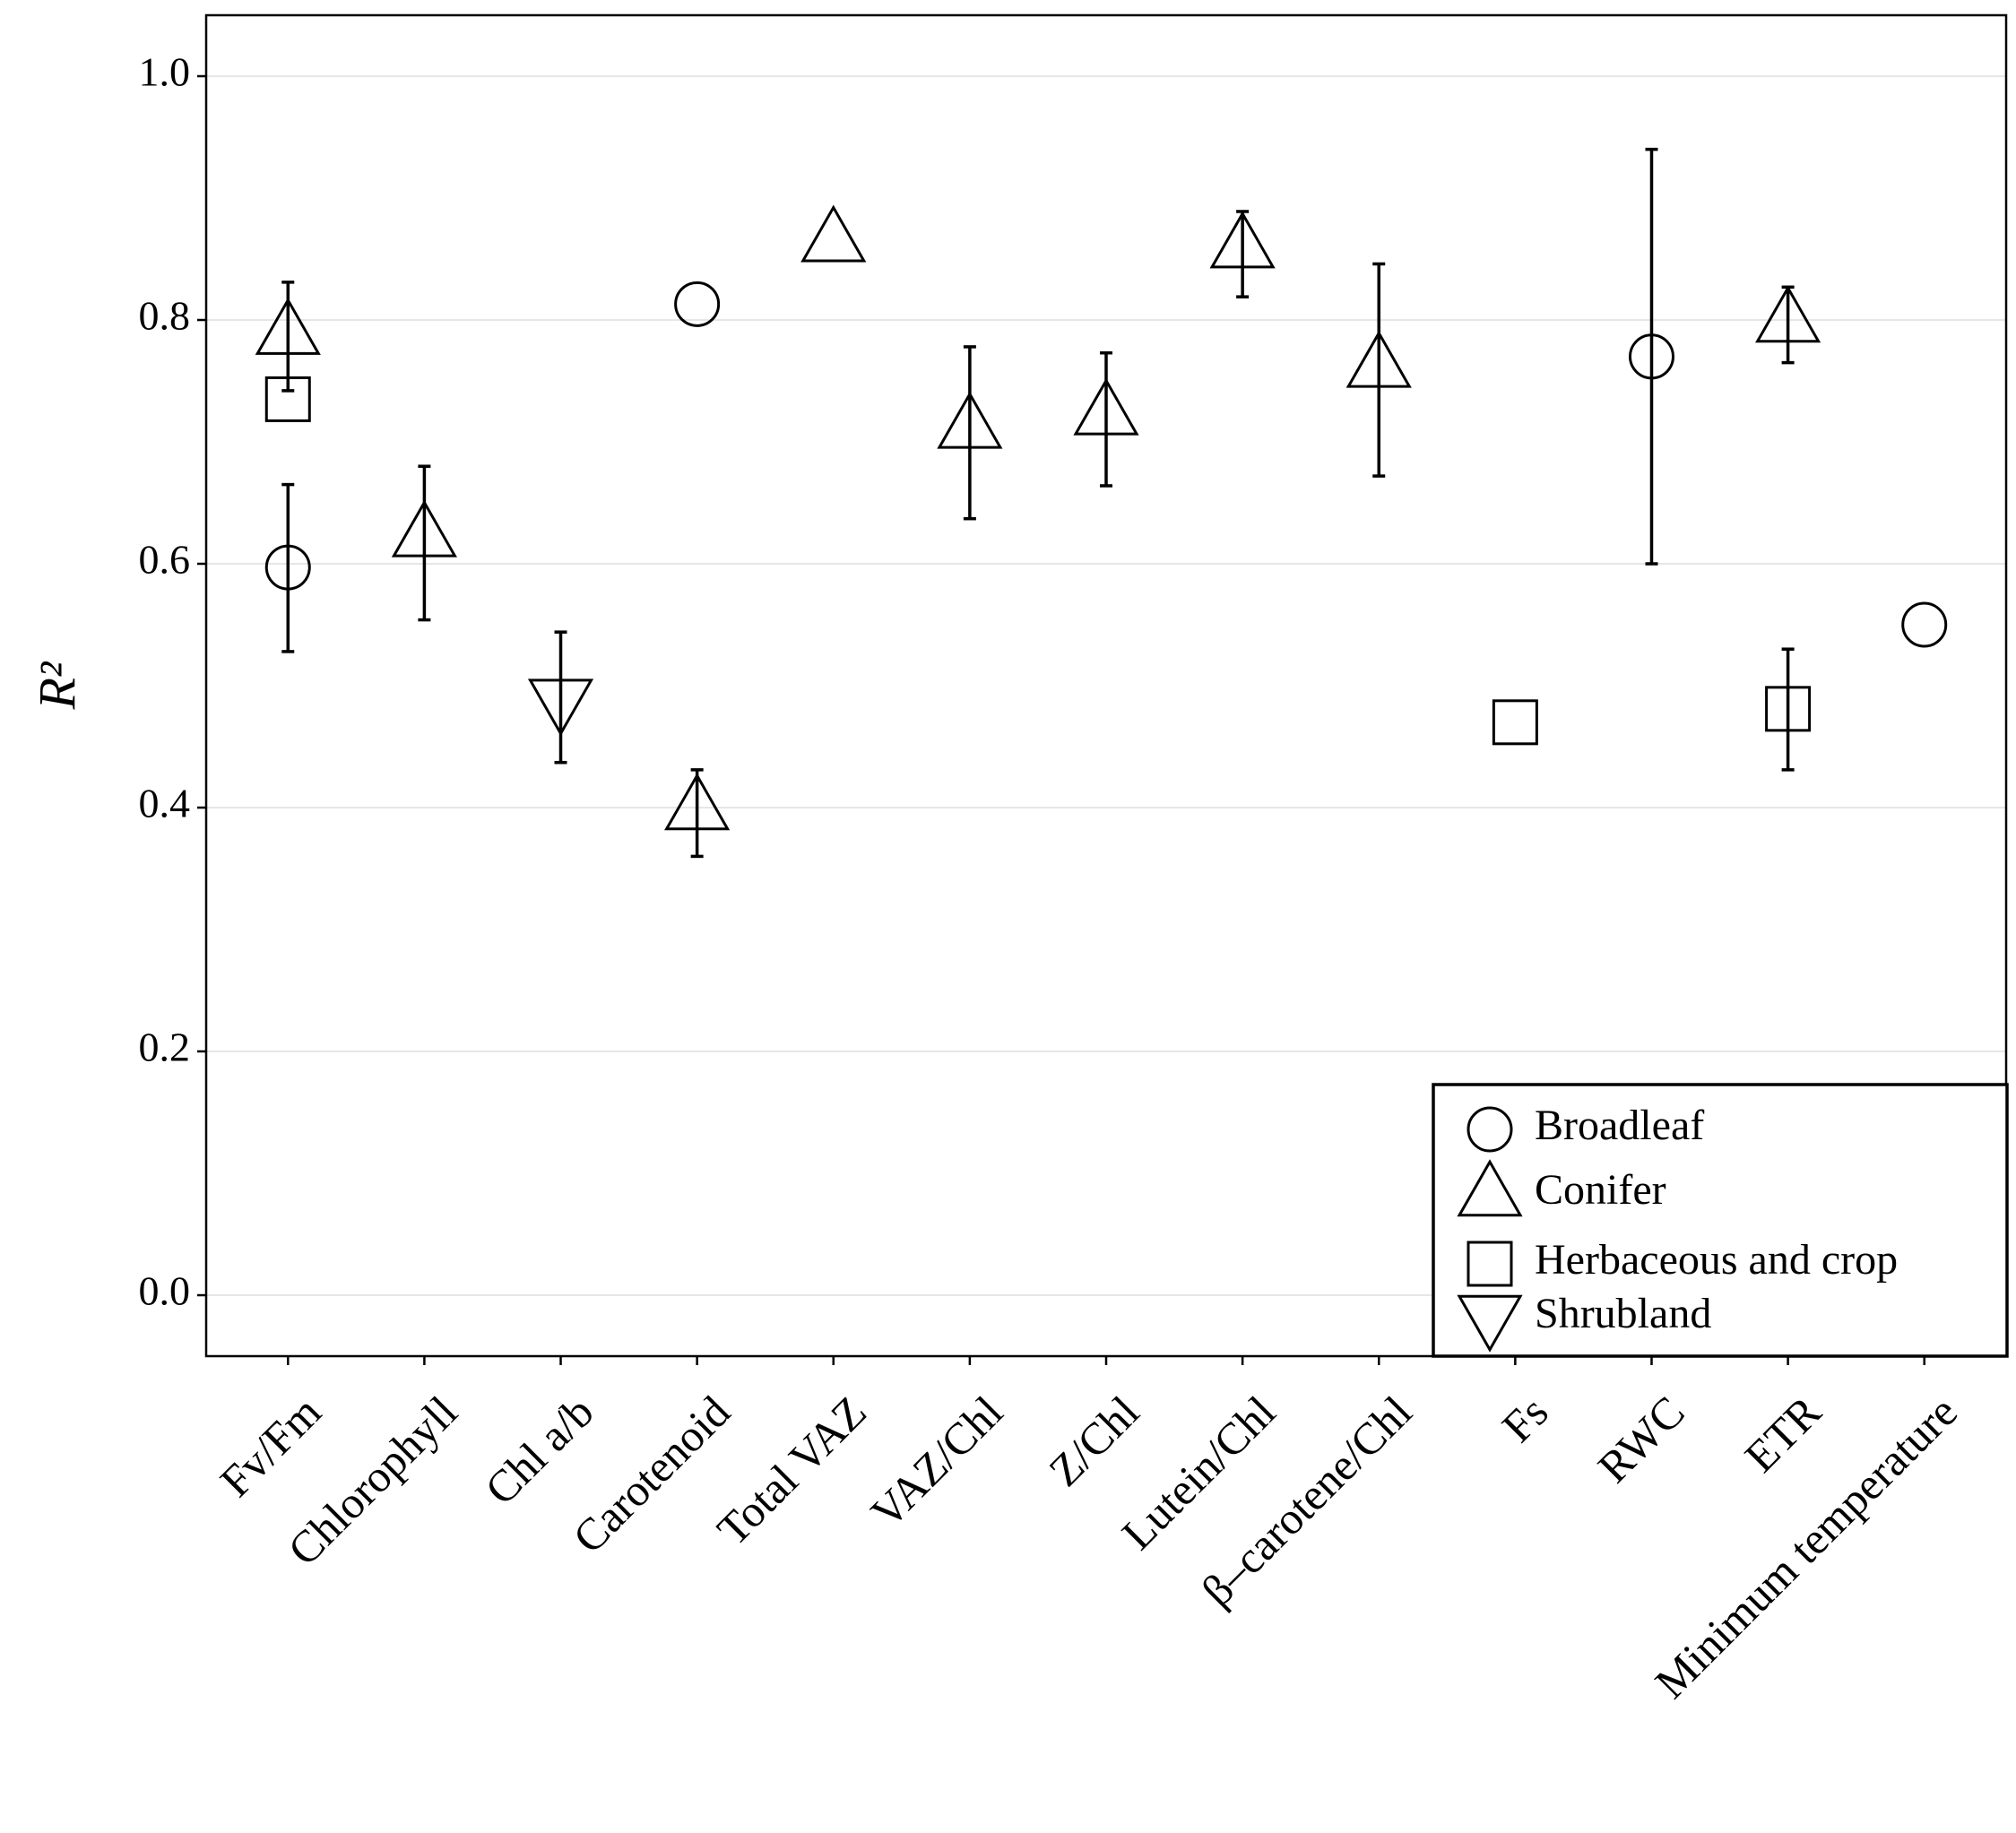 The width and height of the screenshot is (2016, 1833). What do you see at coordinates (271, 1447) in the screenshot?
I see `x-tick-label: Fv/Fm` at bounding box center [271, 1447].